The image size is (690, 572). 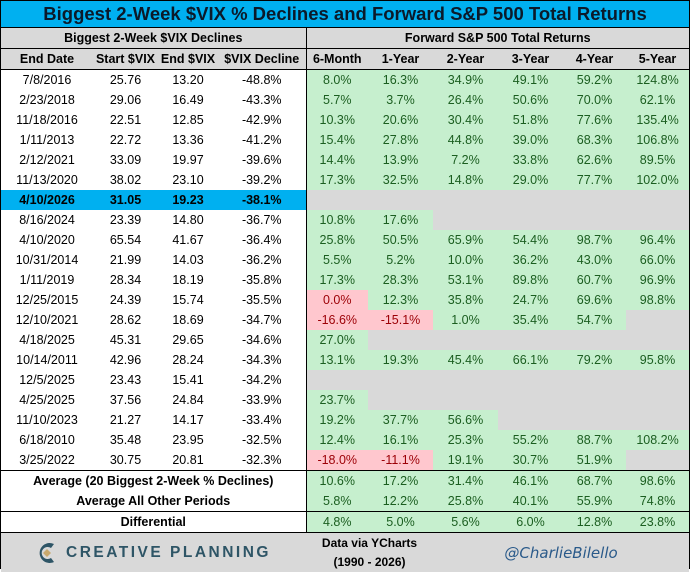 I want to click on return-cell: 33.8%, so click(x=530, y=160).